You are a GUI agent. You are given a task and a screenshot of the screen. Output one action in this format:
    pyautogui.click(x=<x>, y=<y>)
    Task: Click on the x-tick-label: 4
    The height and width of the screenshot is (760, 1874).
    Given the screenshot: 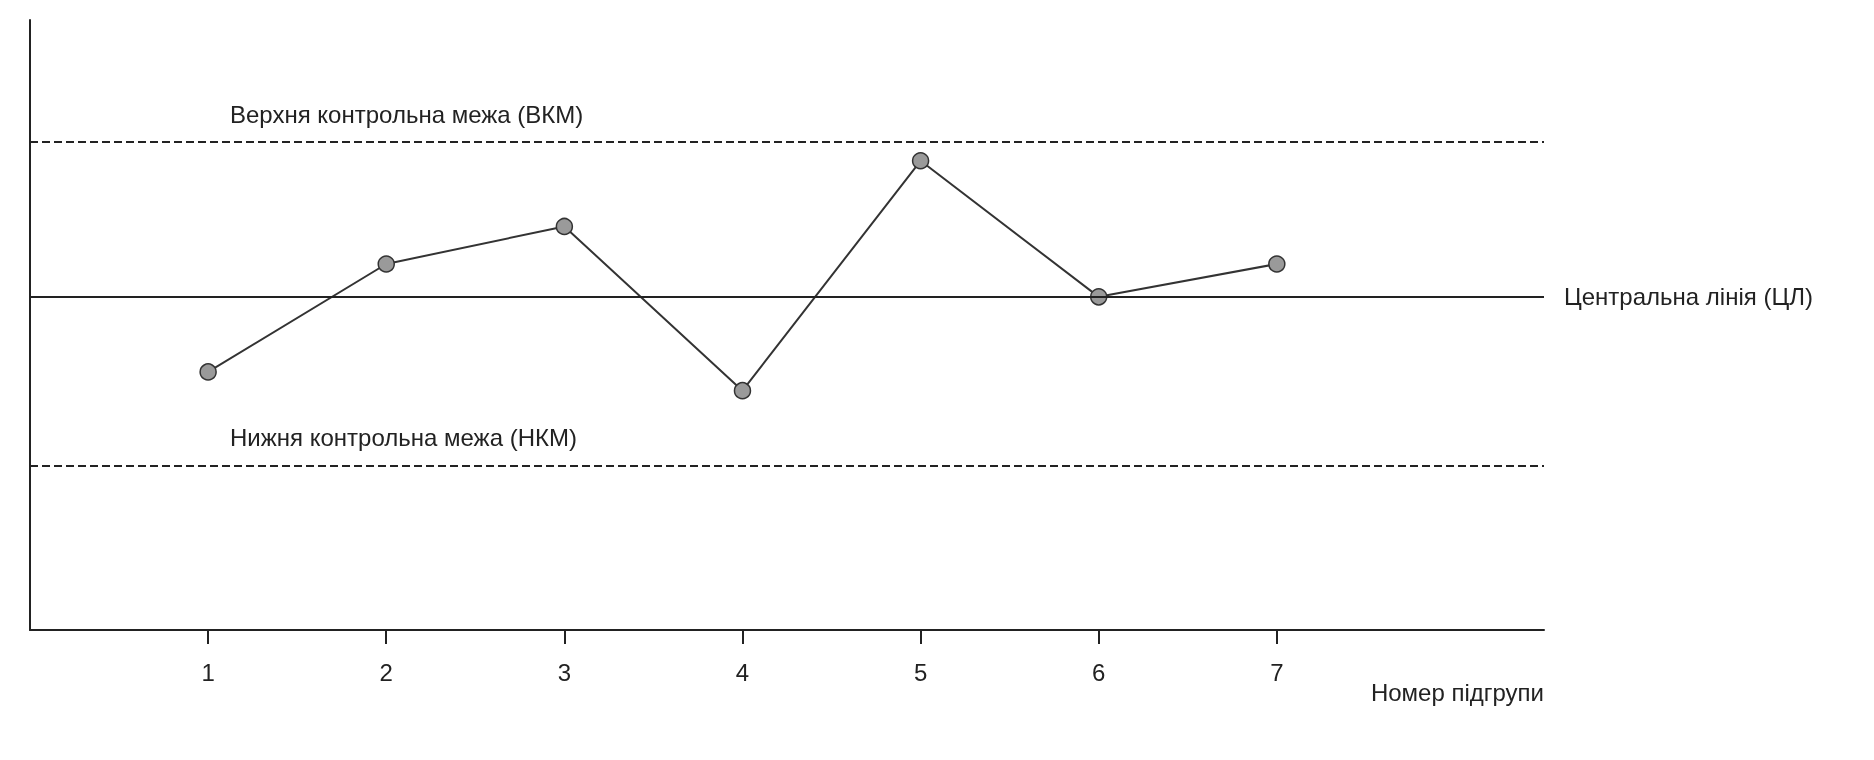 What is the action you would take?
    pyautogui.click(x=742, y=672)
    